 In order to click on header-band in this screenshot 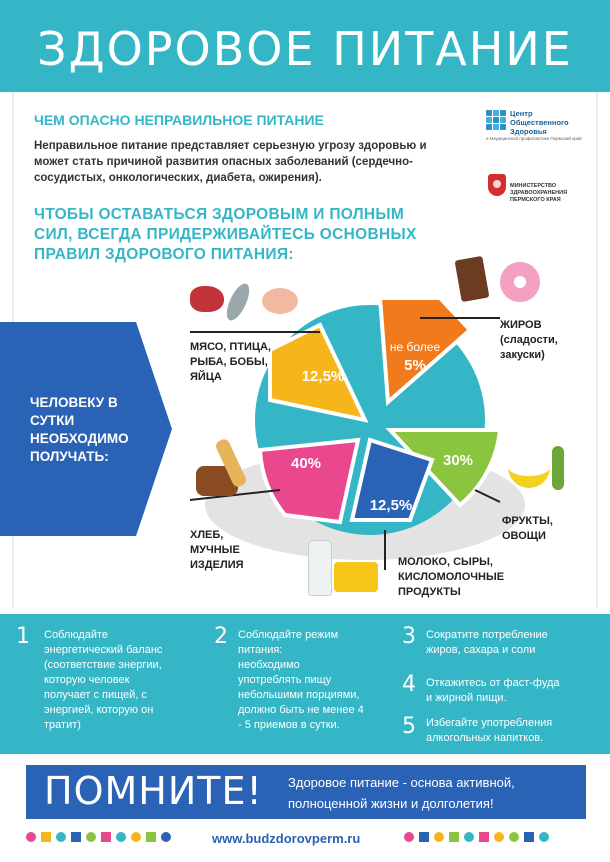, I will do `click(305, 46)`.